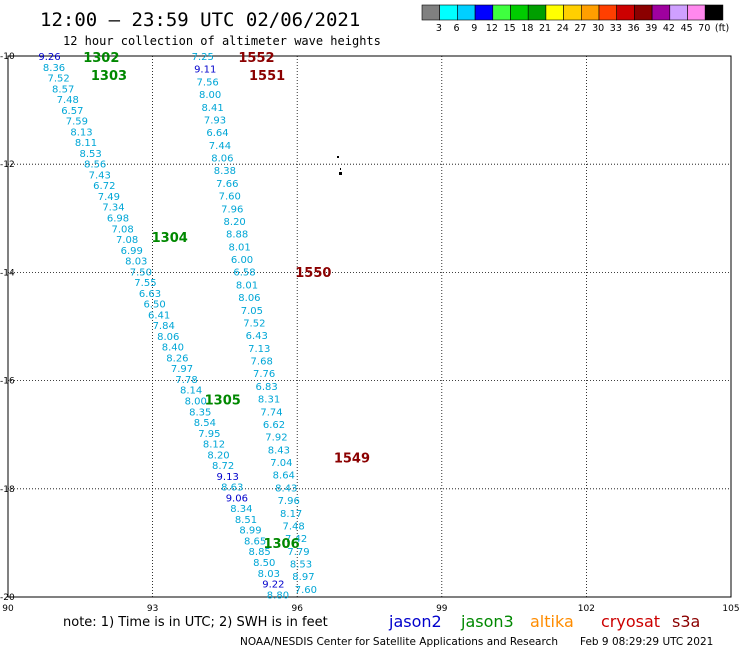 This screenshot has width=740, height=650. Describe the element at coordinates (646, 642) in the screenshot. I see `footer-timestamp: Feb 9 08:29:29 UTC 2021` at that location.